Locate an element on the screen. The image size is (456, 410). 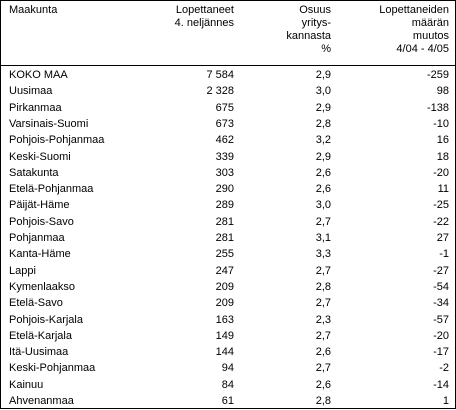
table-cell: Etelä-Savo is located at coordinates (36, 303).